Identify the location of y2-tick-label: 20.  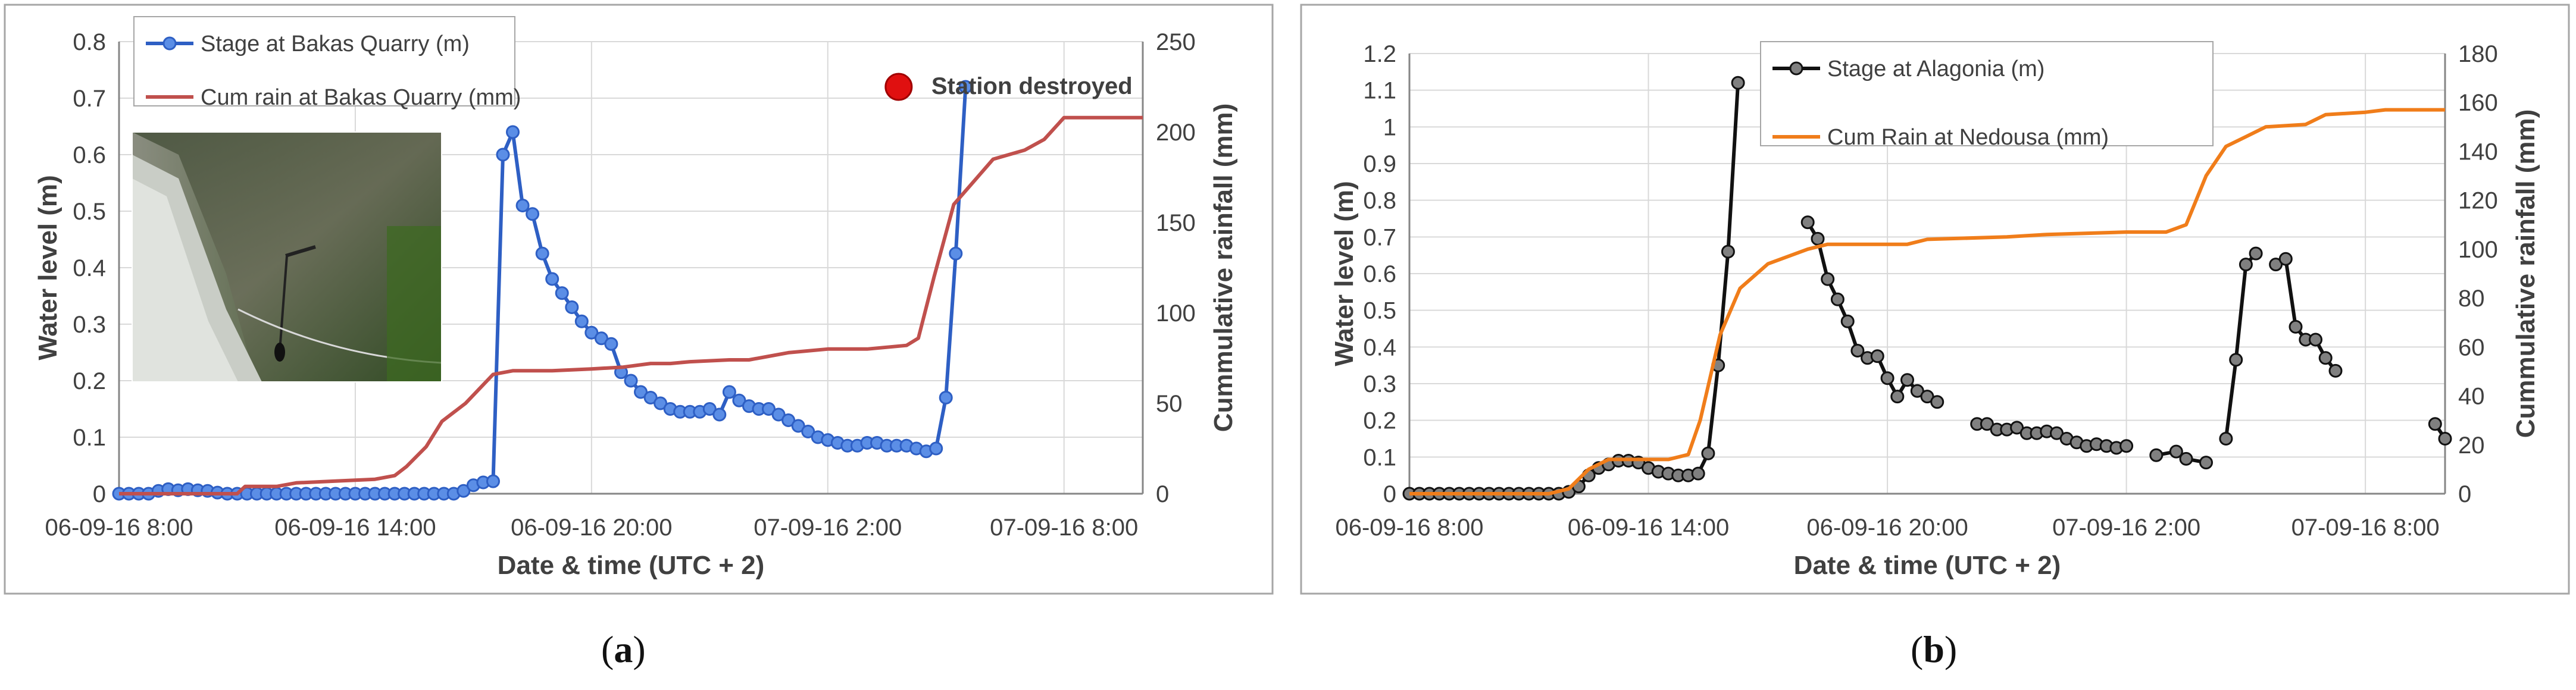
(2471, 445).